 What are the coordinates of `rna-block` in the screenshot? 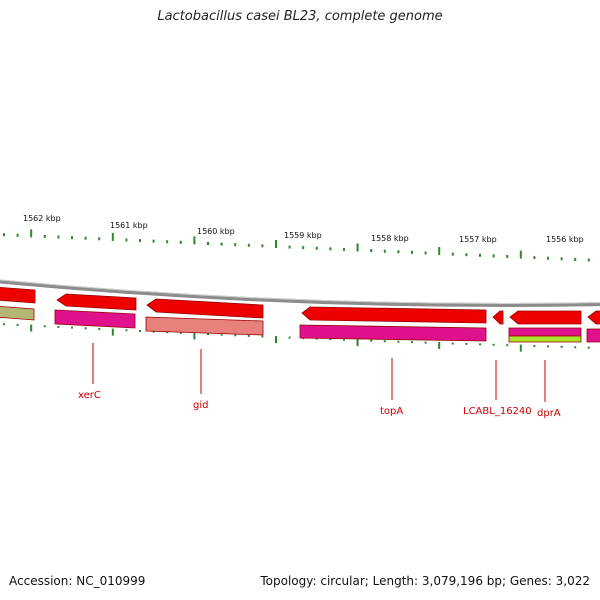 It's located at (204, 326).